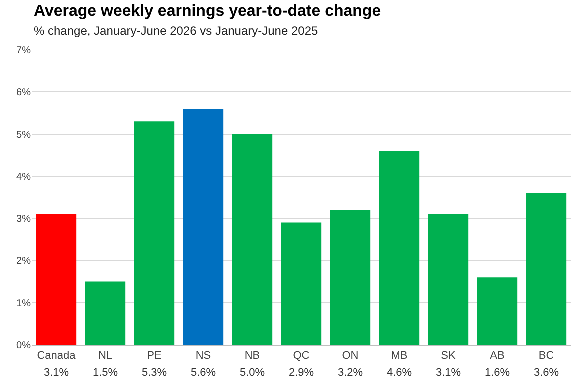  I want to click on data-label: 1.5%, so click(105, 373).